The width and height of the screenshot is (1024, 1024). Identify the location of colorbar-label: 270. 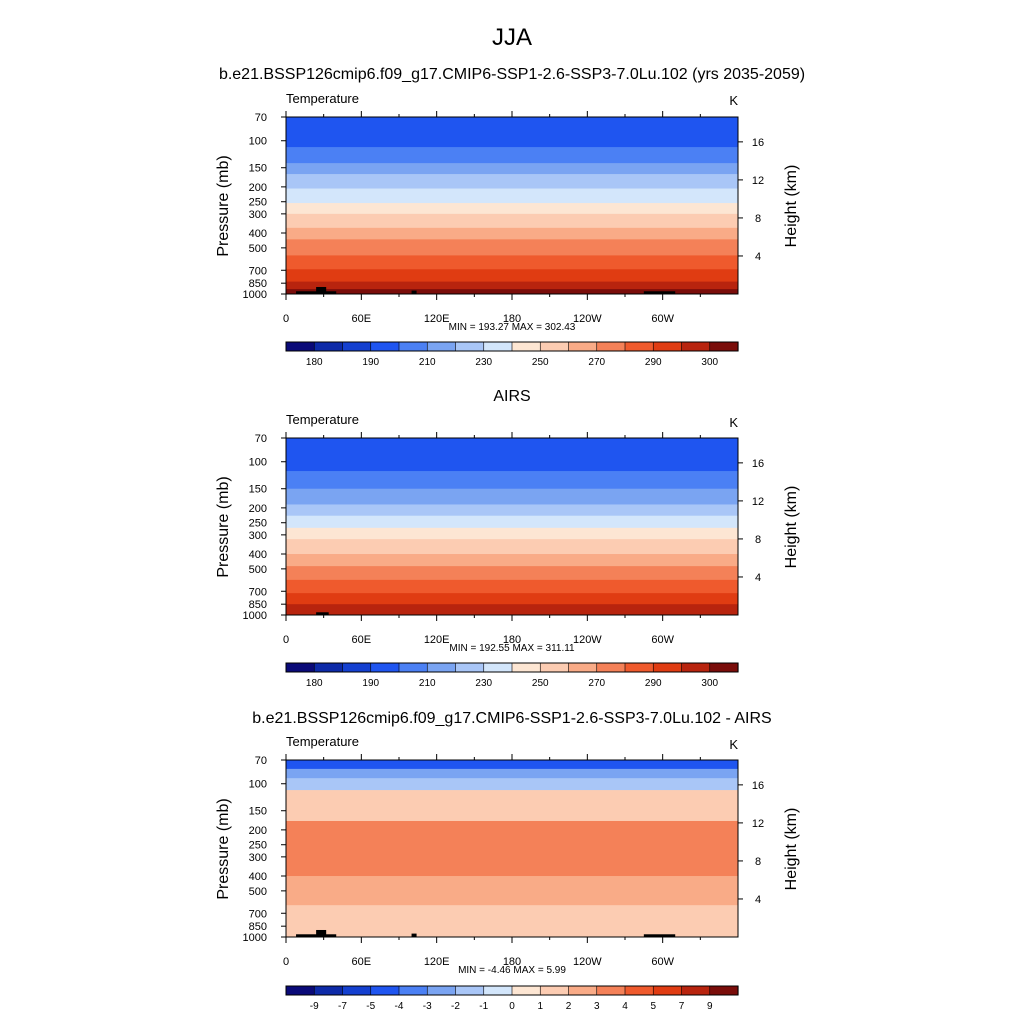
(596, 362).